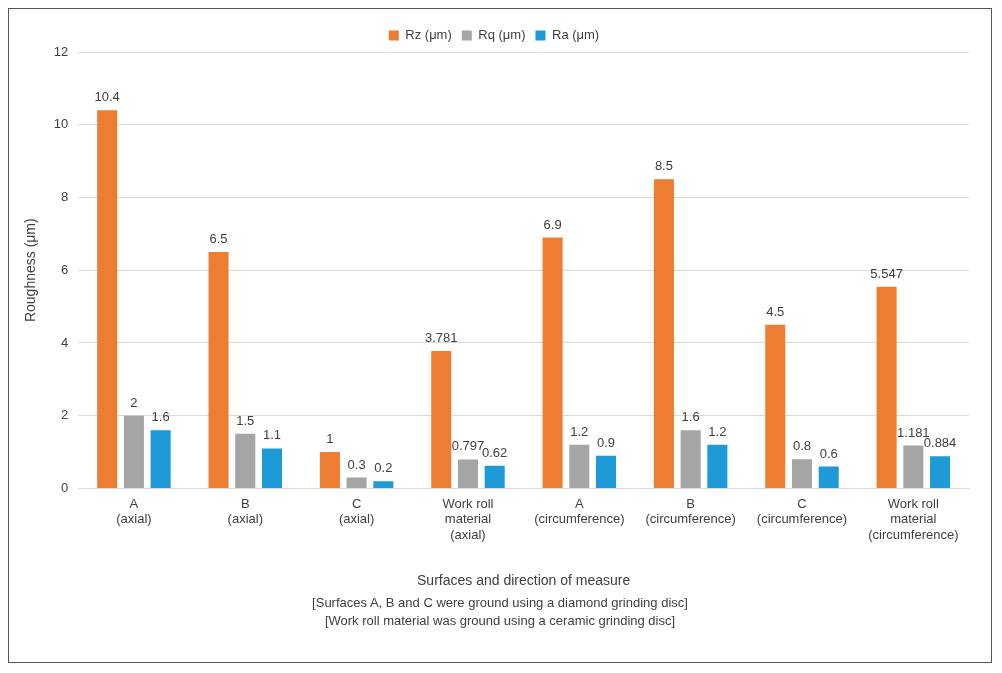  Describe the element at coordinates (663, 166) in the screenshot. I see `data-label: 8.5` at that location.